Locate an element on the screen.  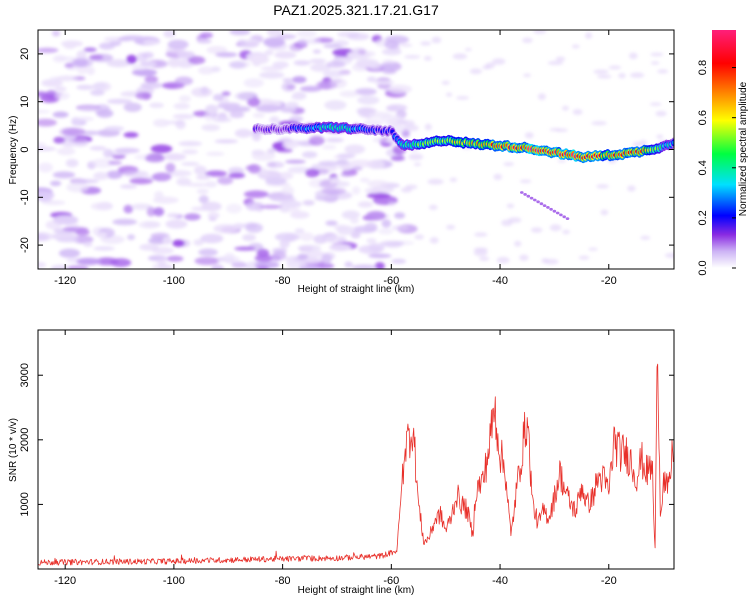
x-tick-label: -100 is located at coordinates (174, 581).